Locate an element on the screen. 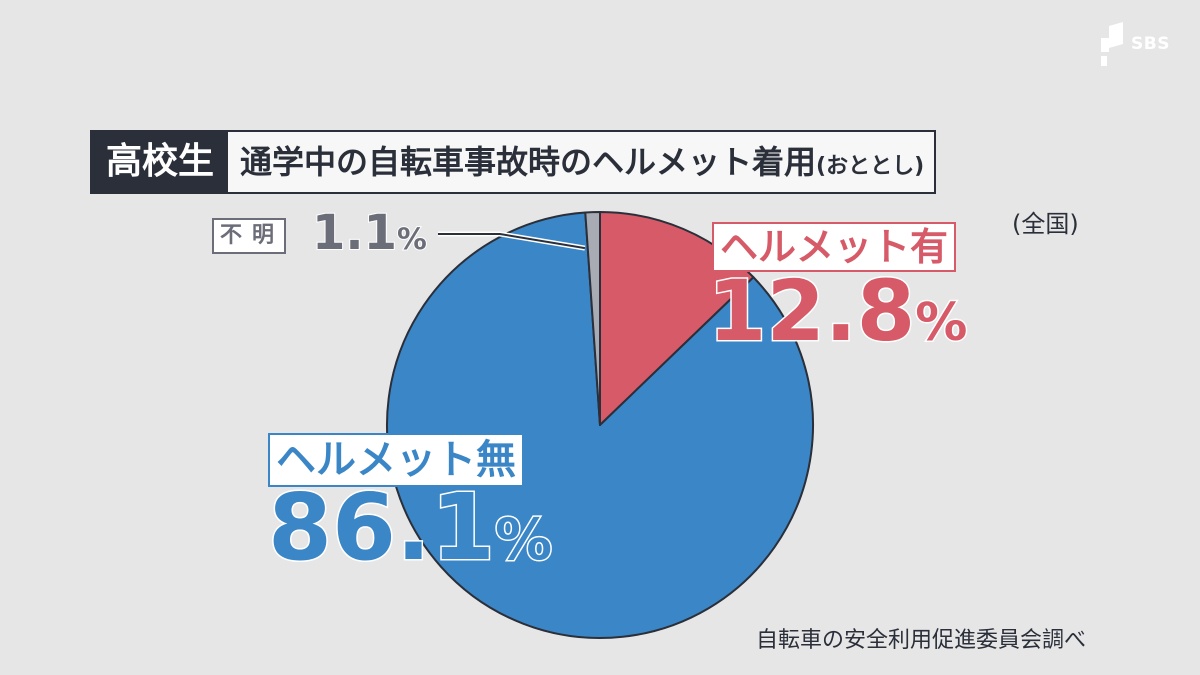 This screenshot has height=675, width=1200. title-tag: 高校生 is located at coordinates (160, 162).